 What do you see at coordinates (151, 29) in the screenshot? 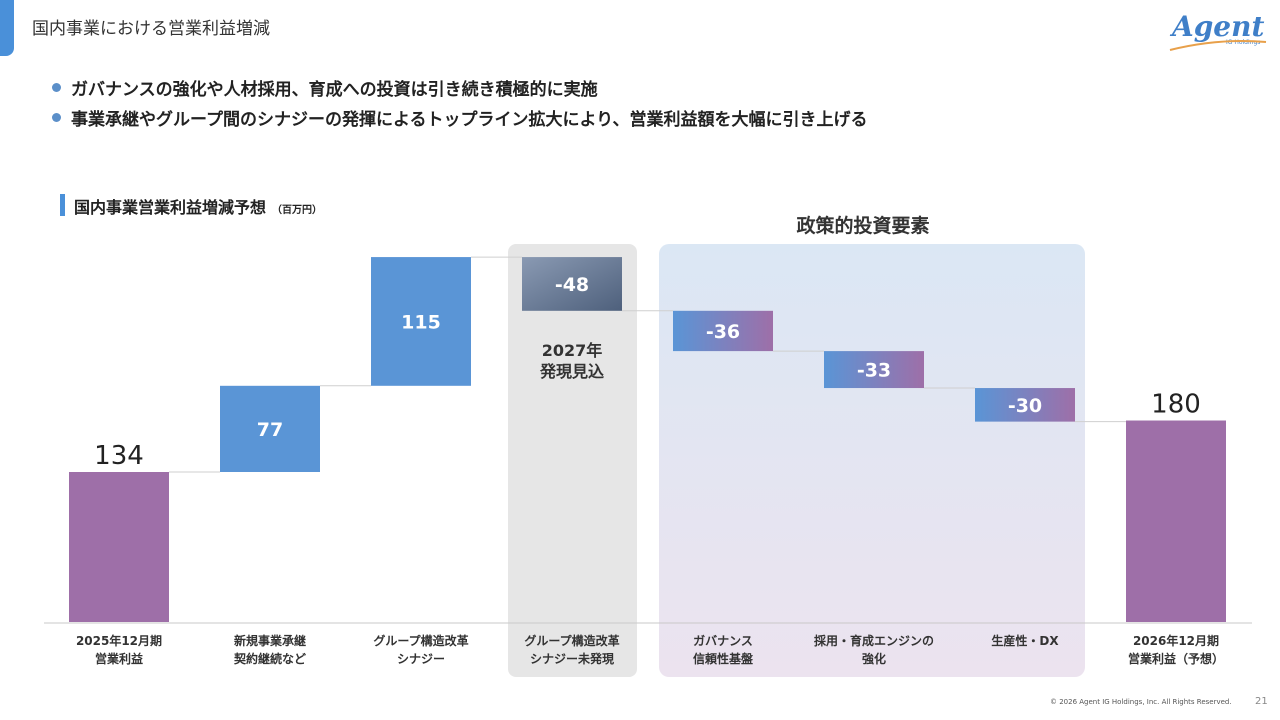
I see `page-title: 国内事業における営業利益増減` at bounding box center [151, 29].